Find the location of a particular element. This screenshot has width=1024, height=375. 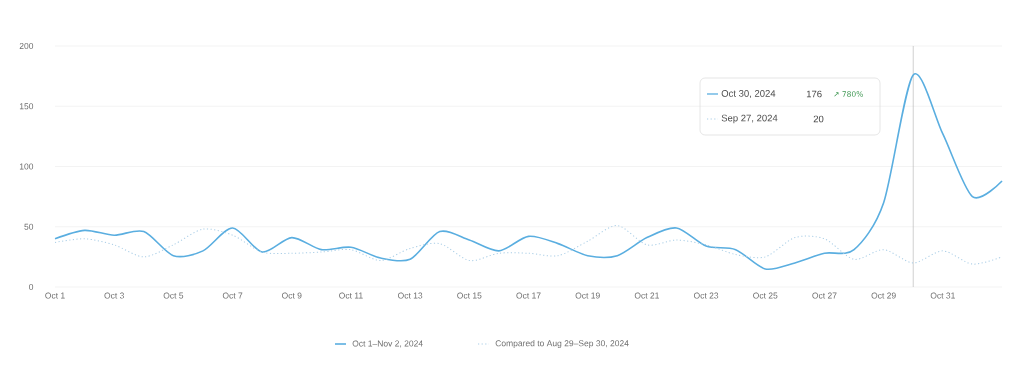

x-tick-label: Oct 29 is located at coordinates (883, 295).